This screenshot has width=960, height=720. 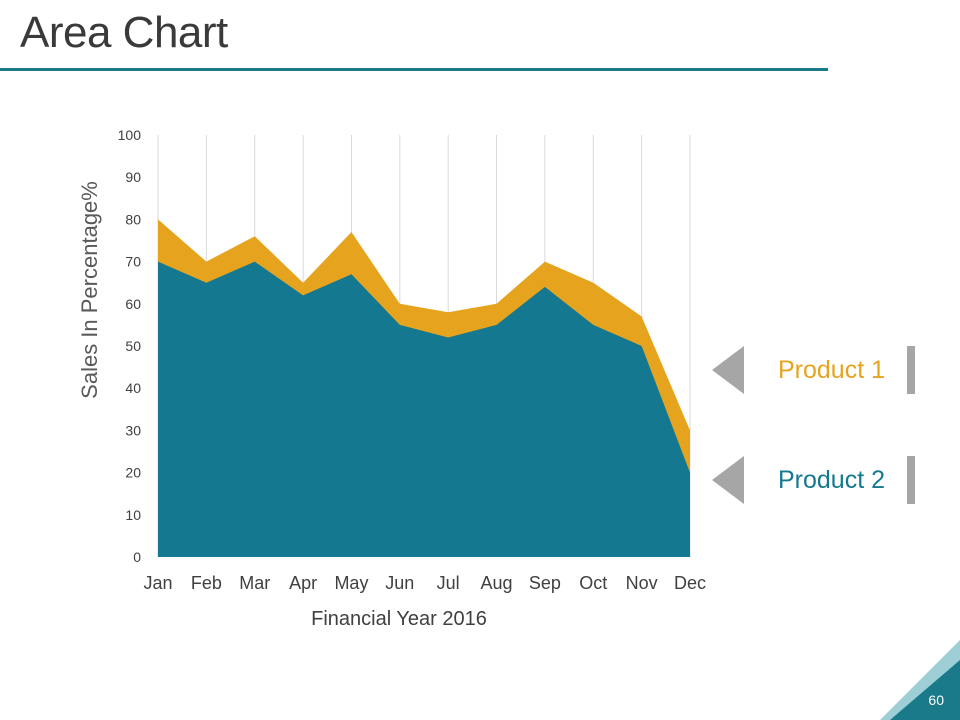 What do you see at coordinates (303, 583) in the screenshot?
I see `x-tick-label: Apr` at bounding box center [303, 583].